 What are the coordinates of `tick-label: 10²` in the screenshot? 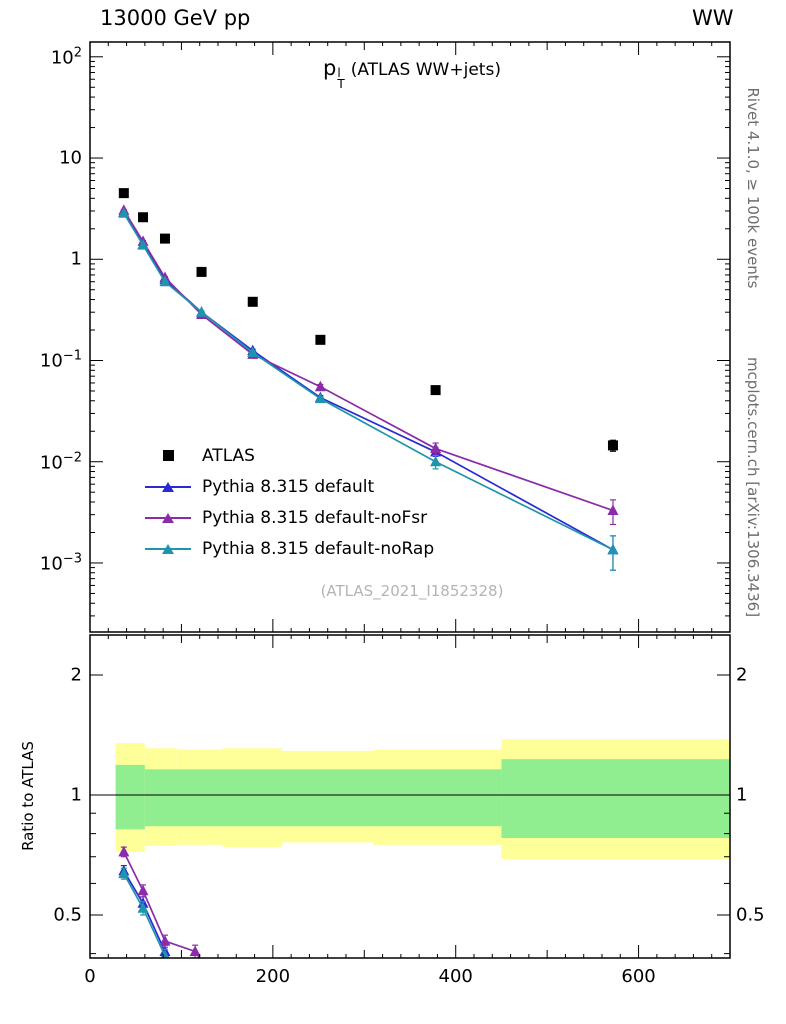 It's located at (66, 57).